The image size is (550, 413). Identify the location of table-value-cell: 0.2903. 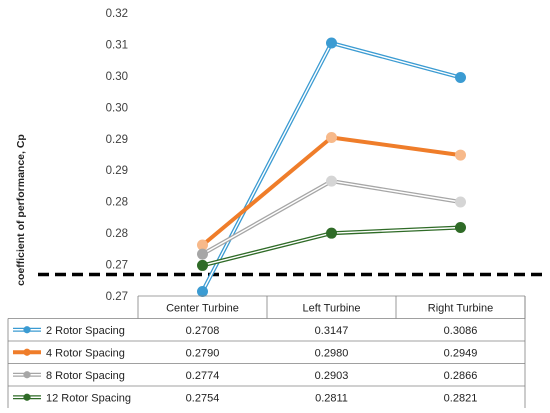
(332, 376).